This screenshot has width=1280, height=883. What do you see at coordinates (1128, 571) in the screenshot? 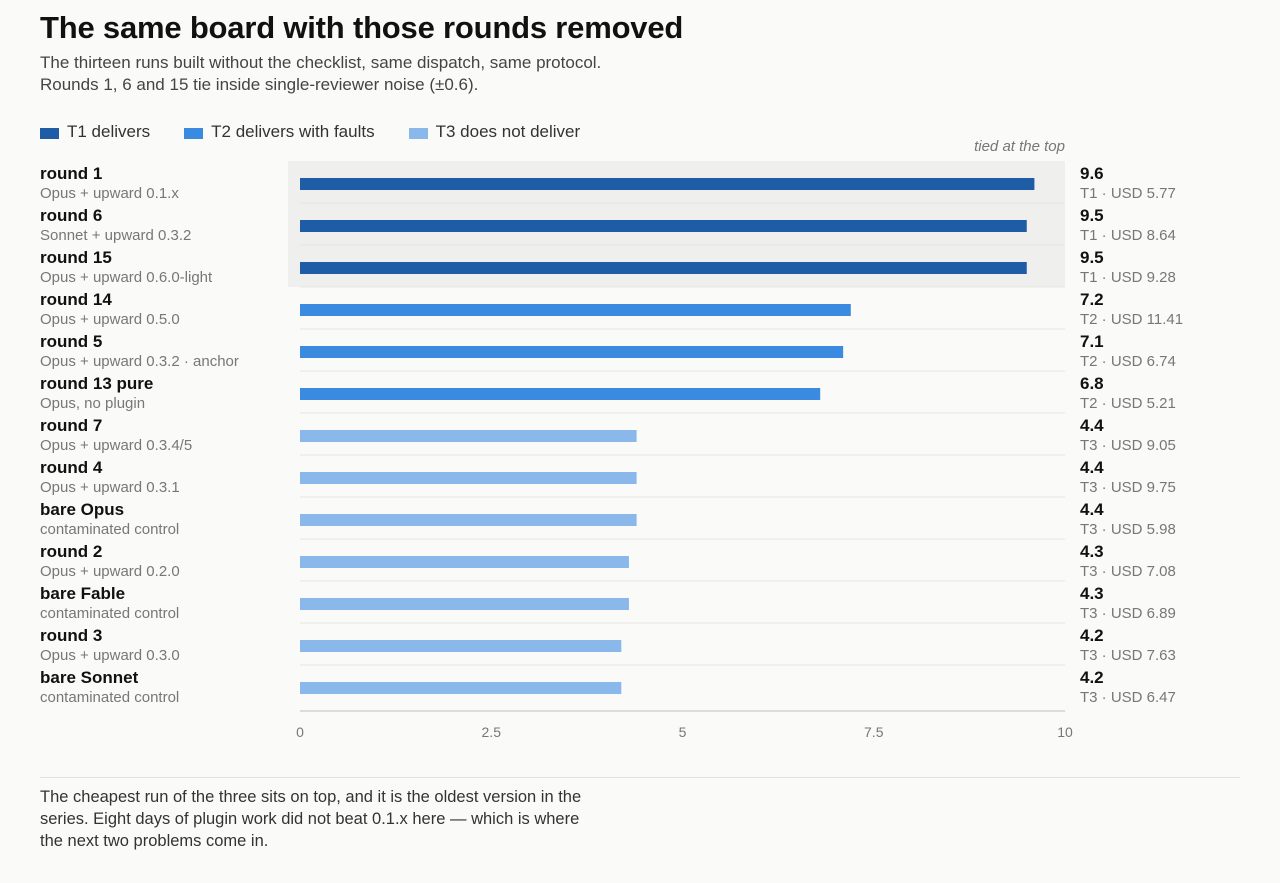
I see `tier-cost-label: T3 · USD 7.08` at bounding box center [1128, 571].